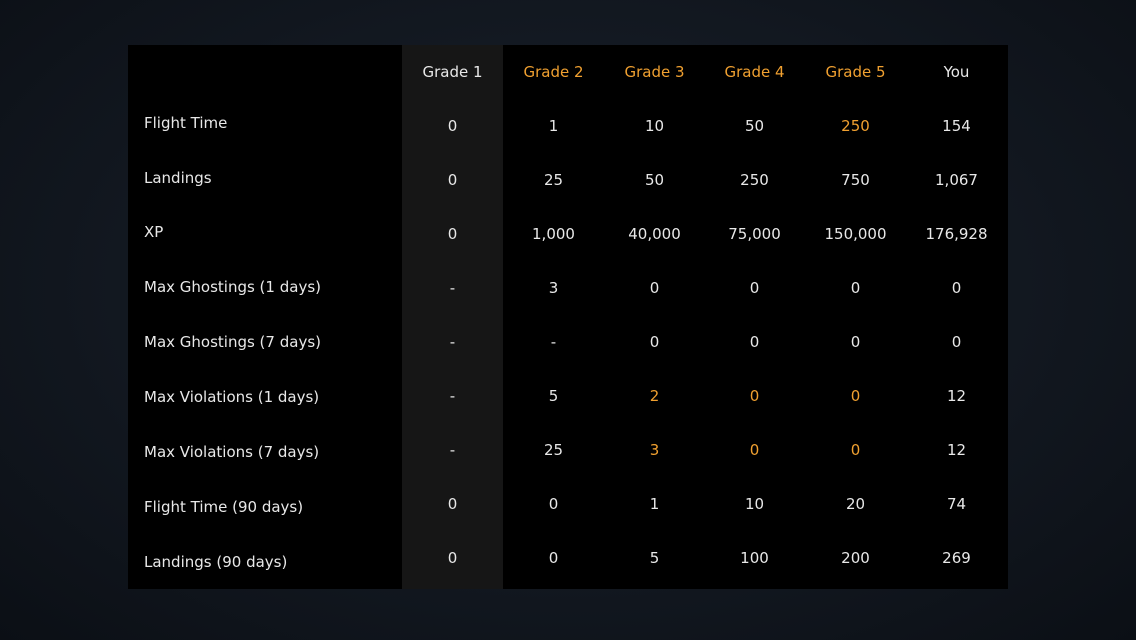 The image size is (1136, 640). I want to click on table-row-flight-time: Flight Time 0 1 10 50 250 154, so click(568, 126).